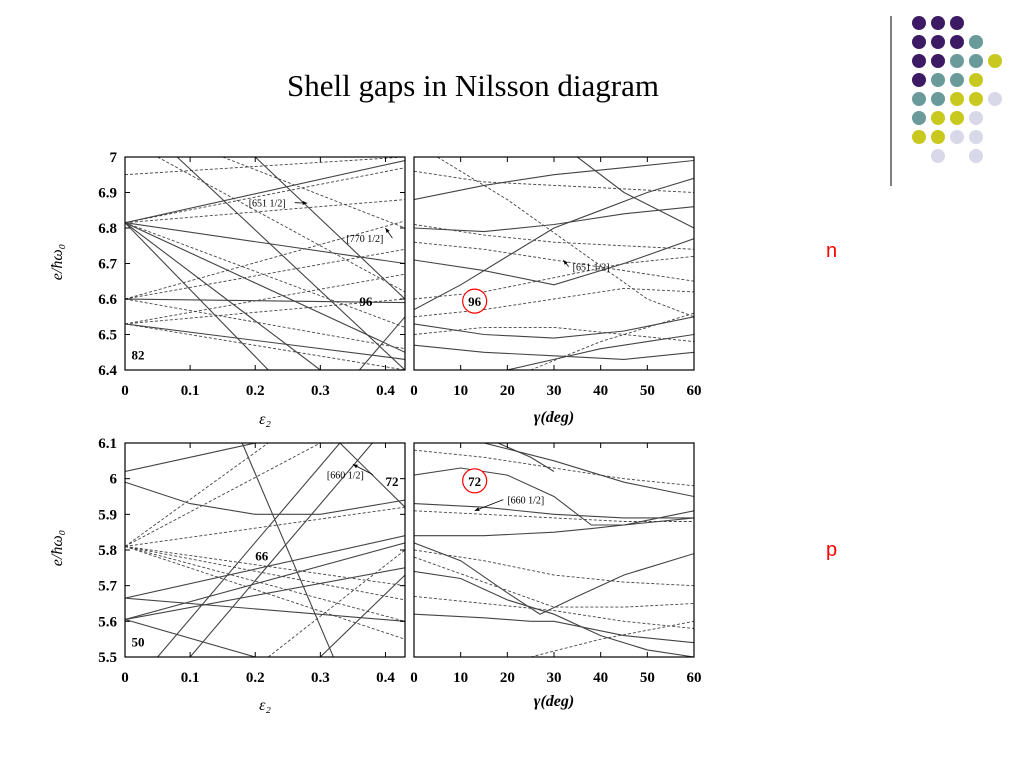 Image resolution: width=1024 pixels, height=768 pixels. What do you see at coordinates (320, 391) in the screenshot?
I see `x-tick-label: 0.3` at bounding box center [320, 391].